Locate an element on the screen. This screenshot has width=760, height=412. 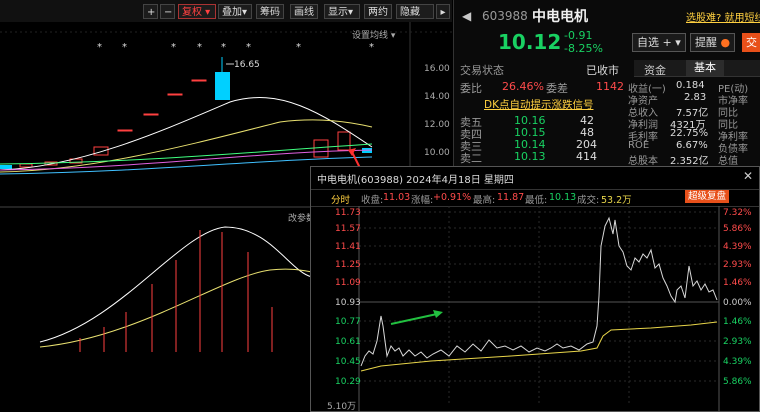
level-label: 卖二 is located at coordinates (471, 158).